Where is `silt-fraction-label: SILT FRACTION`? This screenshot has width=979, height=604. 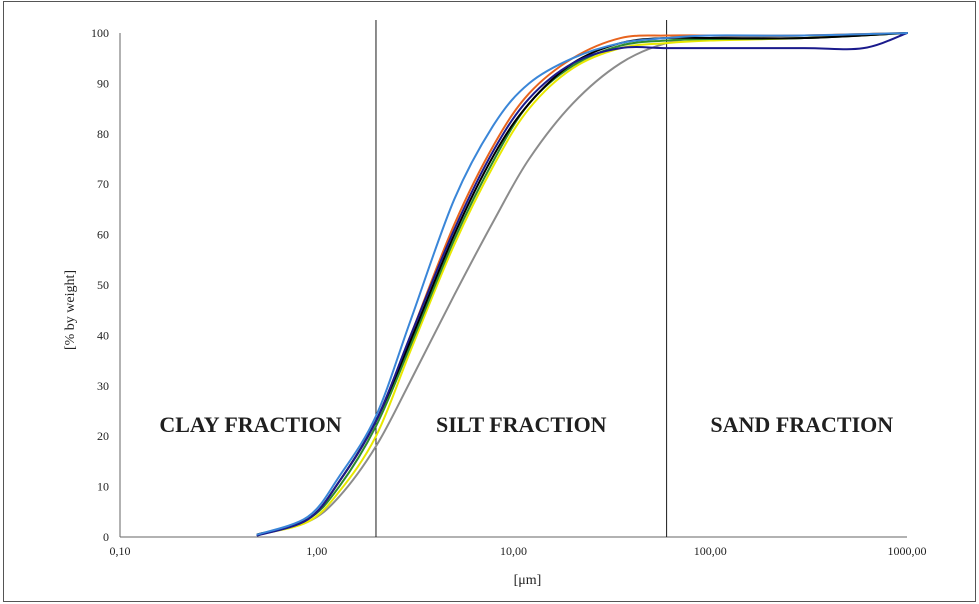 silt-fraction-label: SILT FRACTION is located at coordinates (521, 424).